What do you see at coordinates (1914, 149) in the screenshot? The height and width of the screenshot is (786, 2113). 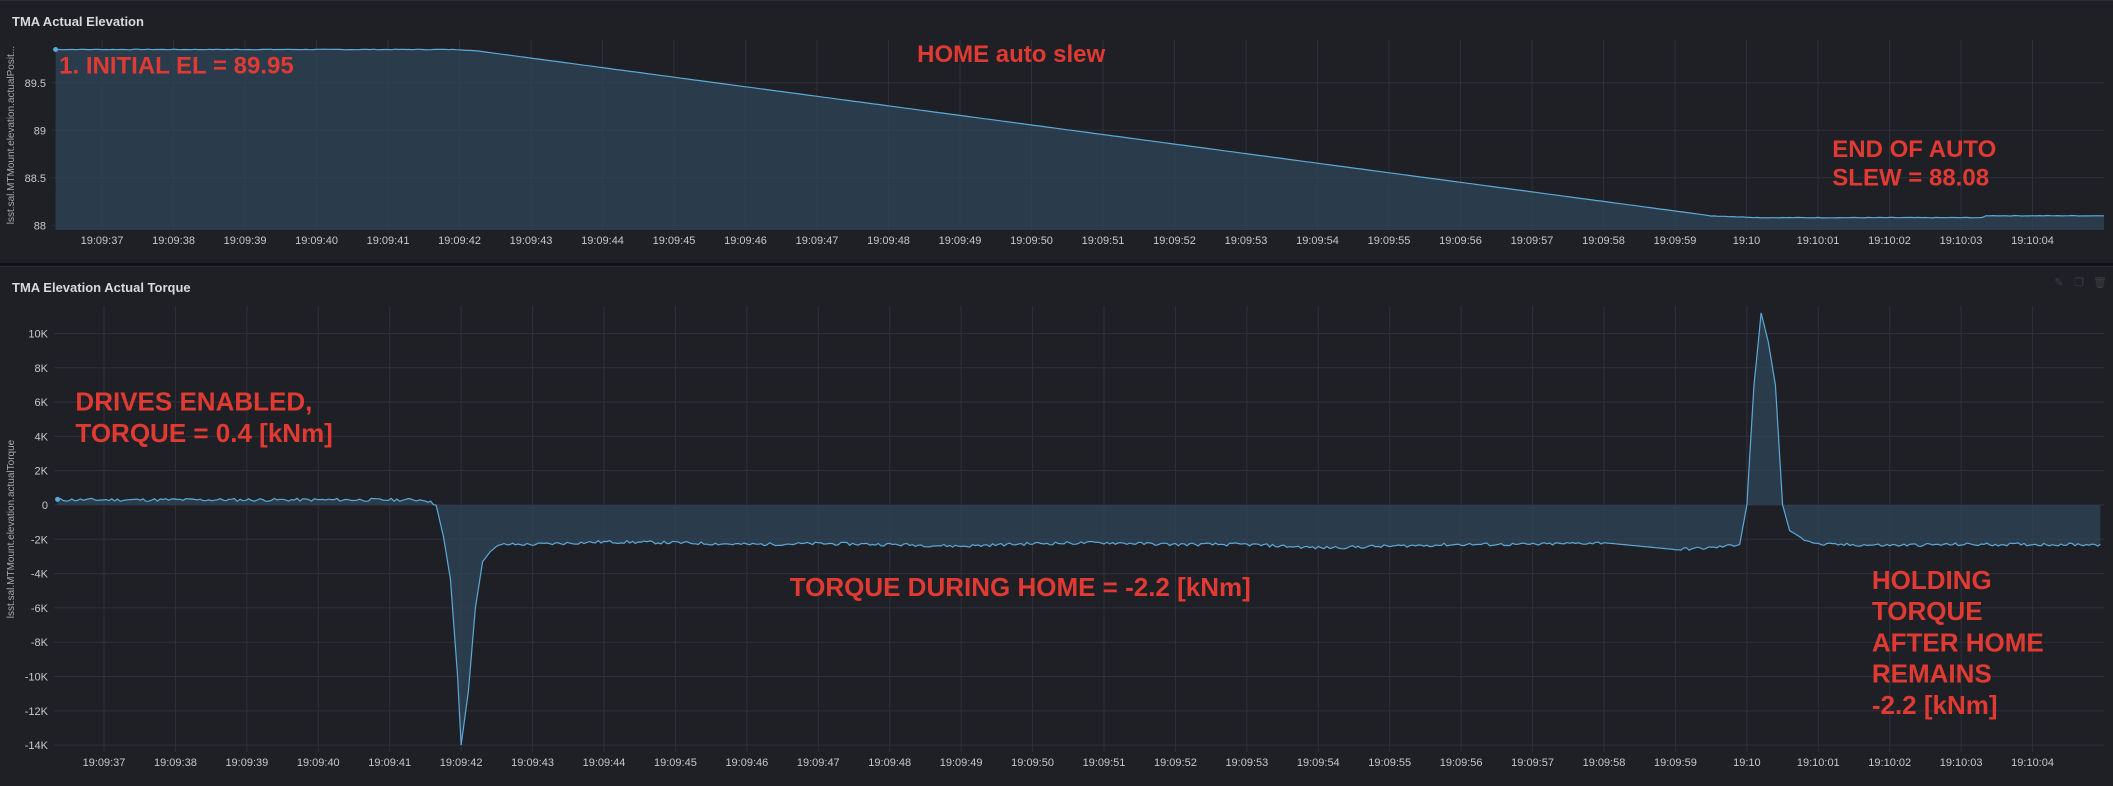 I see `annotation-line: END OF AUTO` at bounding box center [1914, 149].